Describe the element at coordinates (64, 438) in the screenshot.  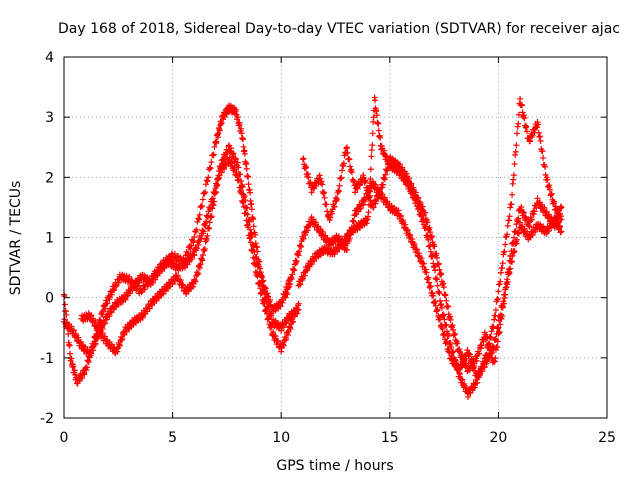
I see `x-tick-label: 0` at that location.